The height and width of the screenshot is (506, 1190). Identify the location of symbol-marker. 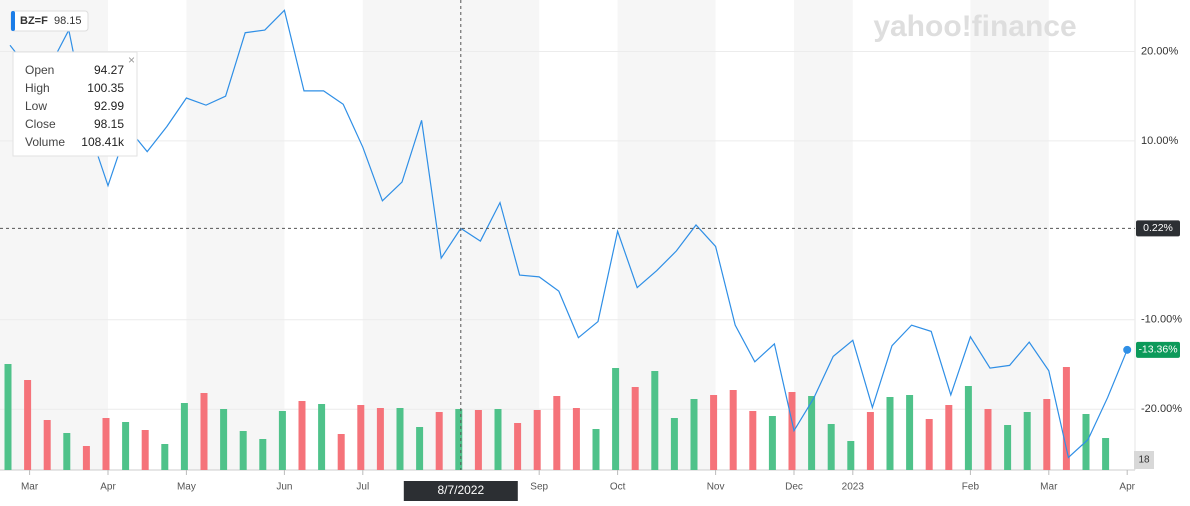
(13, 21).